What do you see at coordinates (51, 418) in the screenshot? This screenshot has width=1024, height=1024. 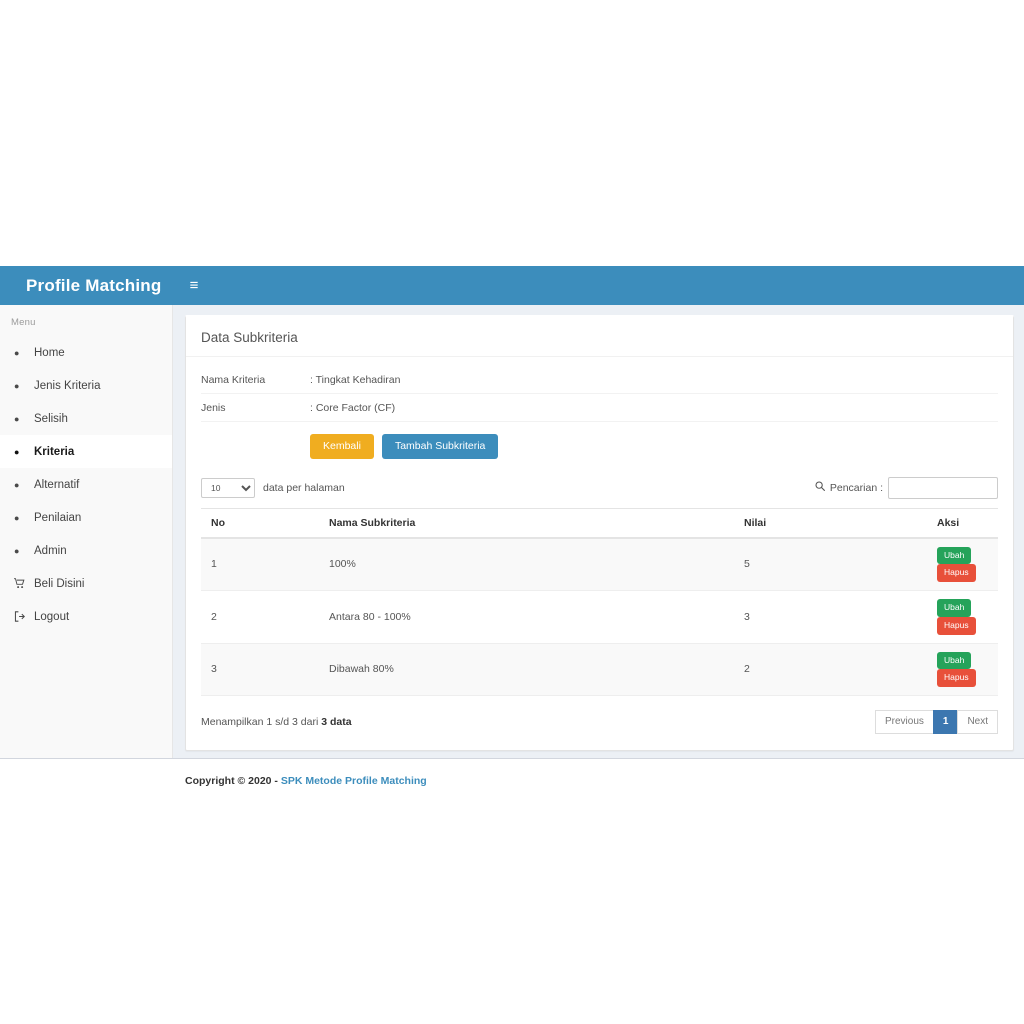 I see `sidebar-item-label: Selisih` at bounding box center [51, 418].